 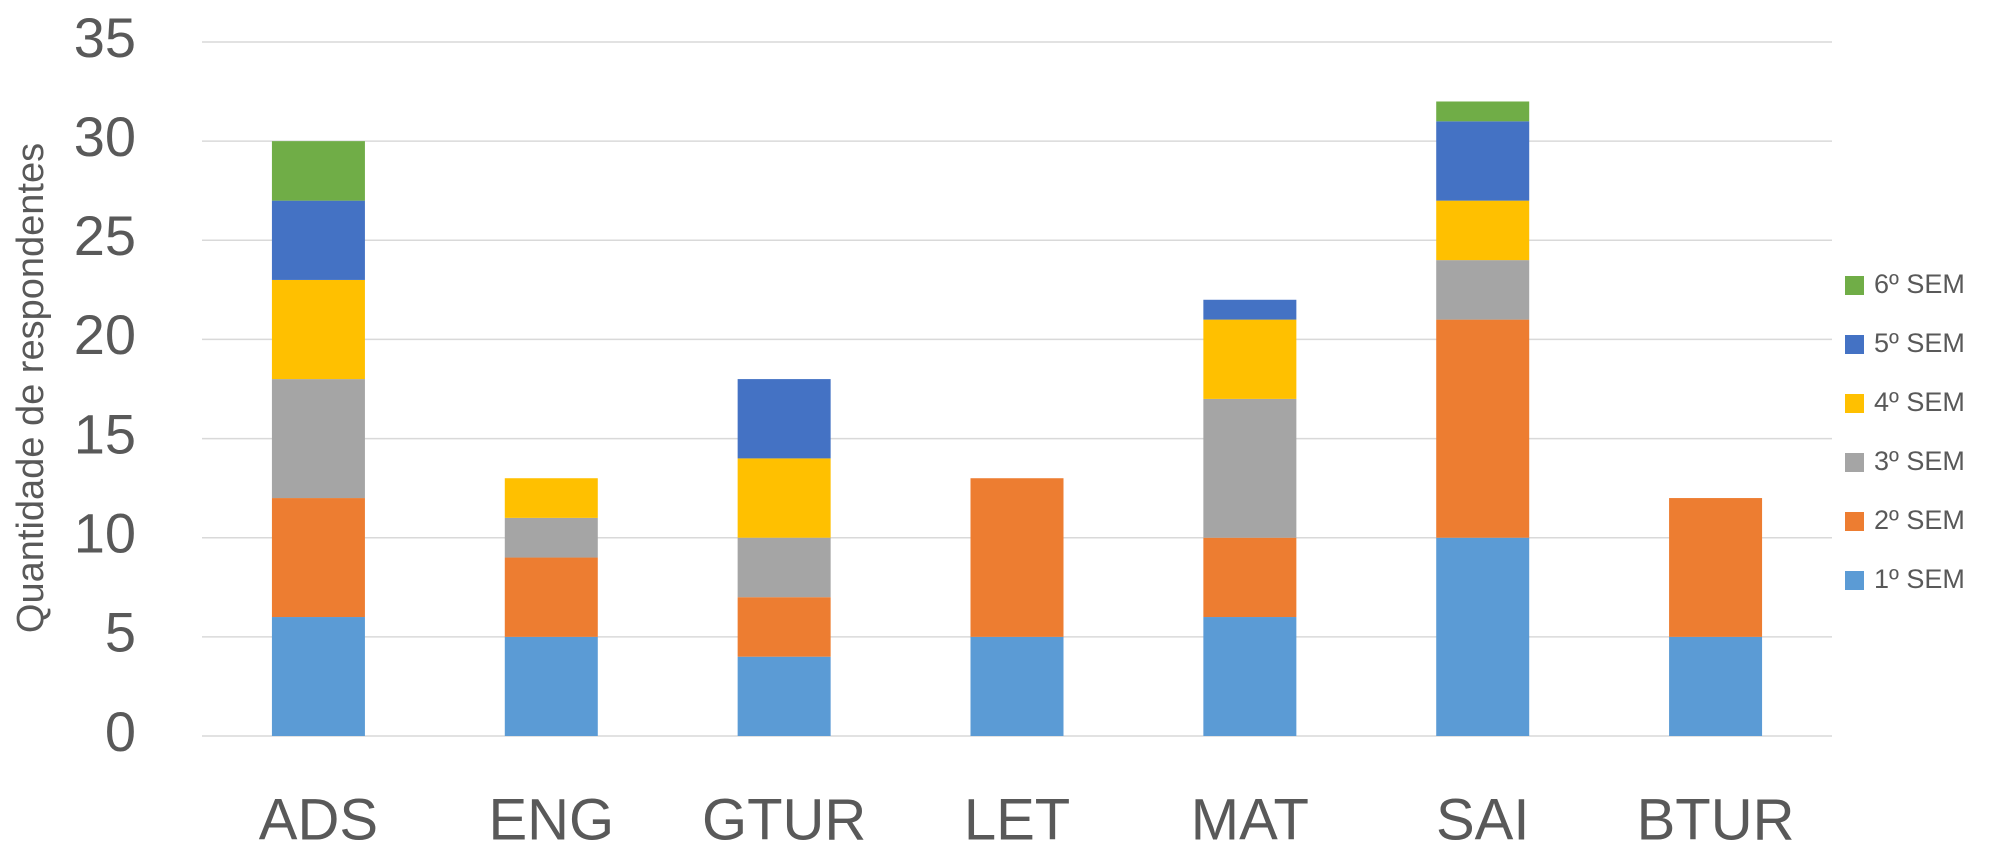 I want to click on legend-label: 6º SEM, so click(x=1919, y=284).